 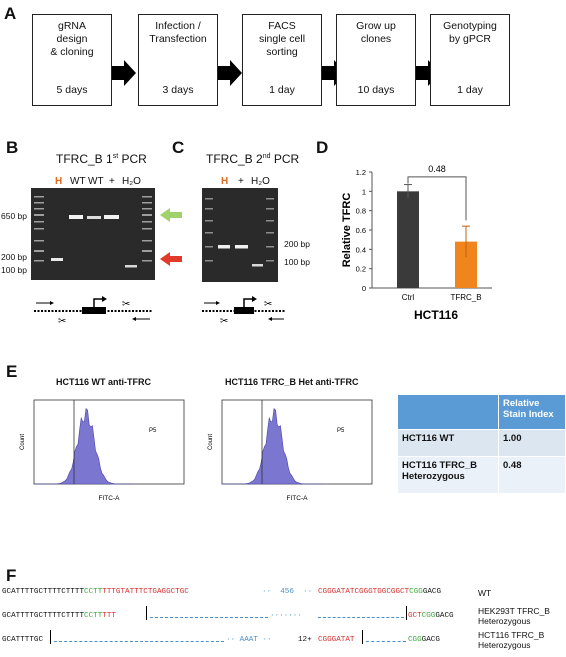 I want to click on step-title: Infection / Transfection, so click(x=178, y=32).